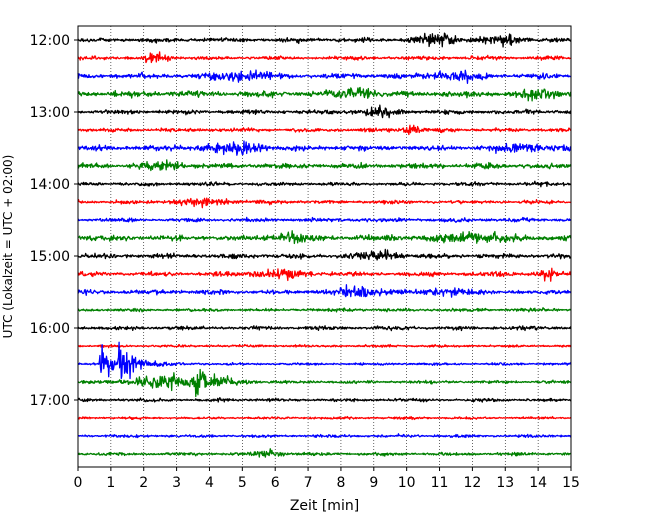 This screenshot has width=650, height=520. I want to click on x-axis-label: Zeit [min], so click(324, 506).